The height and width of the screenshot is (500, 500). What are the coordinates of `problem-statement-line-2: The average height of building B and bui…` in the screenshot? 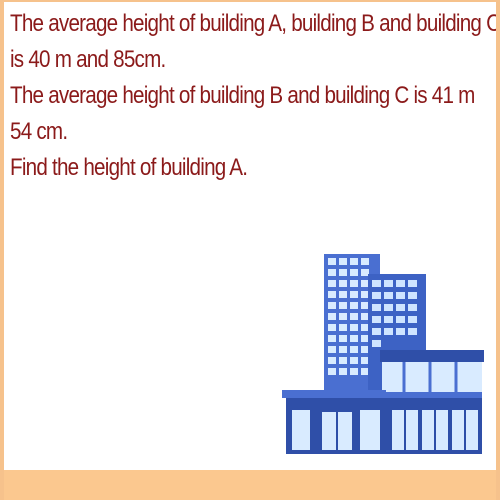 It's located at (242, 113).